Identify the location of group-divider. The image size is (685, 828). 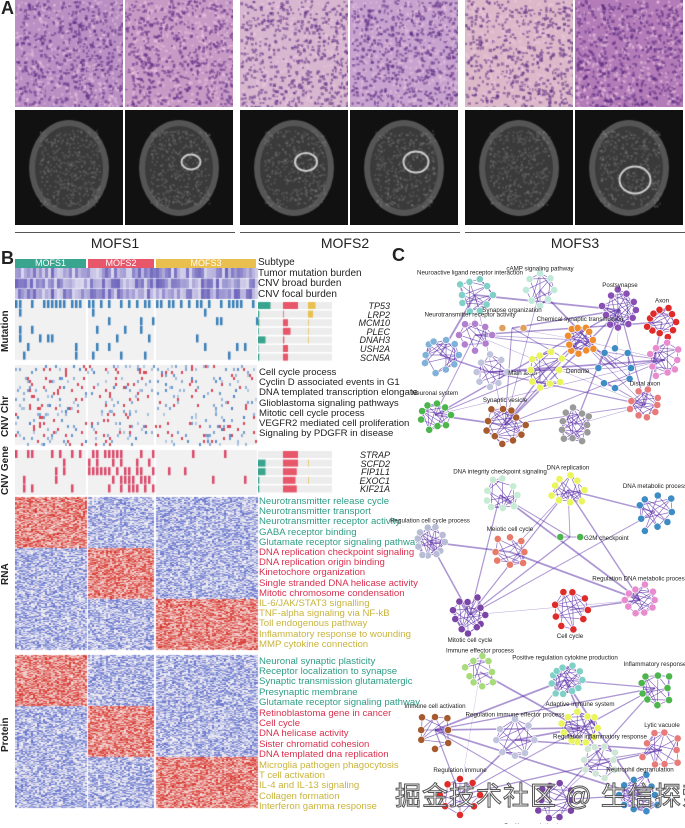
(125, 232).